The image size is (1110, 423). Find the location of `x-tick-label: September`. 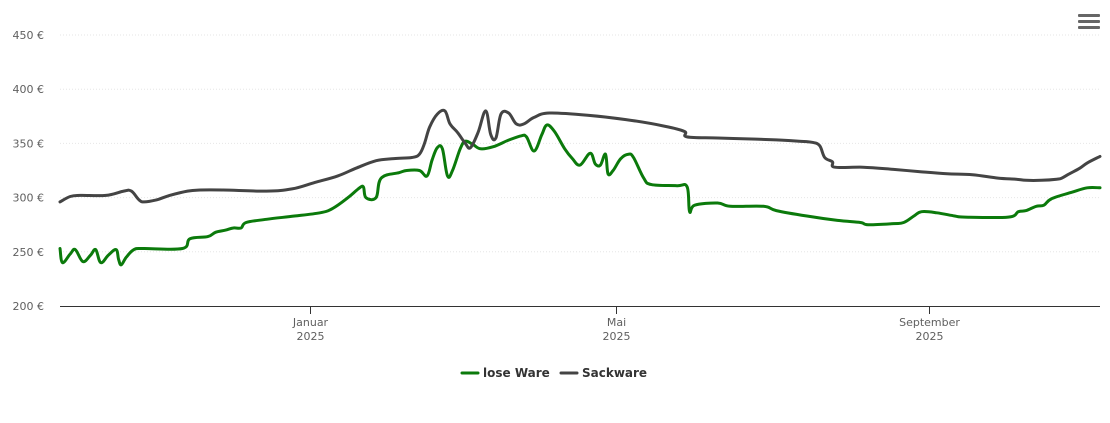

x-tick-label: September is located at coordinates (929, 322).